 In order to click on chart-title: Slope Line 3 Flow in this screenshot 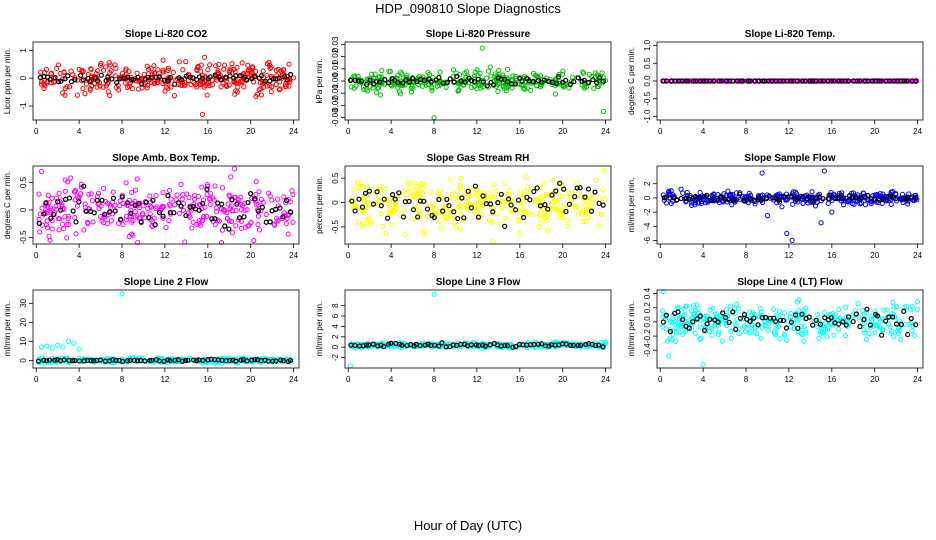, I will do `click(478, 282)`.